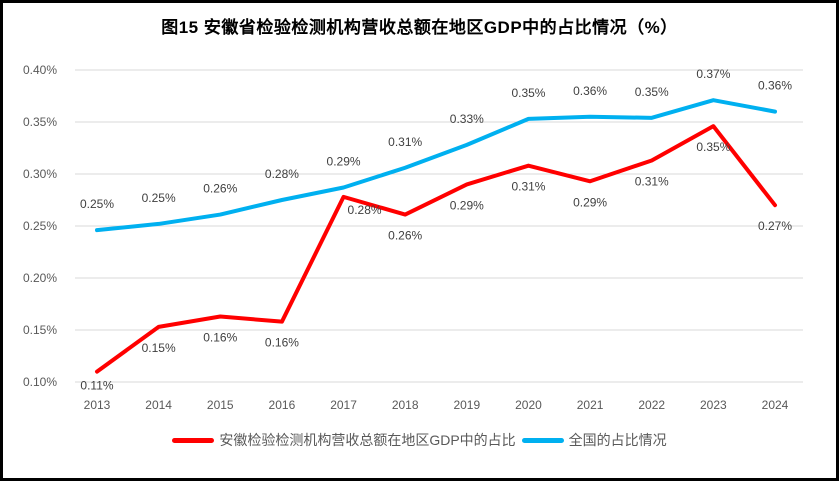 The width and height of the screenshot is (839, 481). What do you see at coordinates (617, 440) in the screenshot?
I see `legend-label-national: 全国的占比情况` at bounding box center [617, 440].